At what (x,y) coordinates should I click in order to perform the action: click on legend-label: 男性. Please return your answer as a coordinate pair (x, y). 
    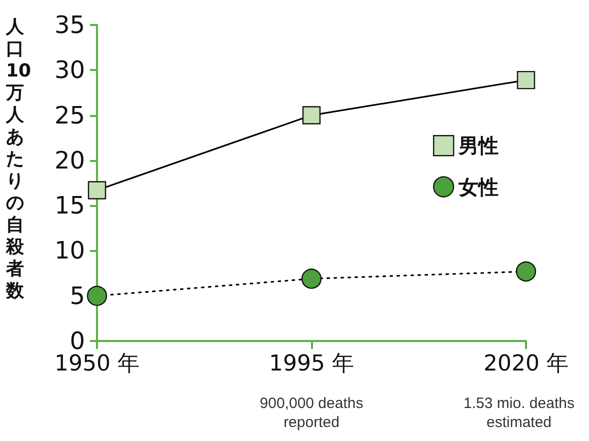
    Looking at the image, I should click on (478, 146).